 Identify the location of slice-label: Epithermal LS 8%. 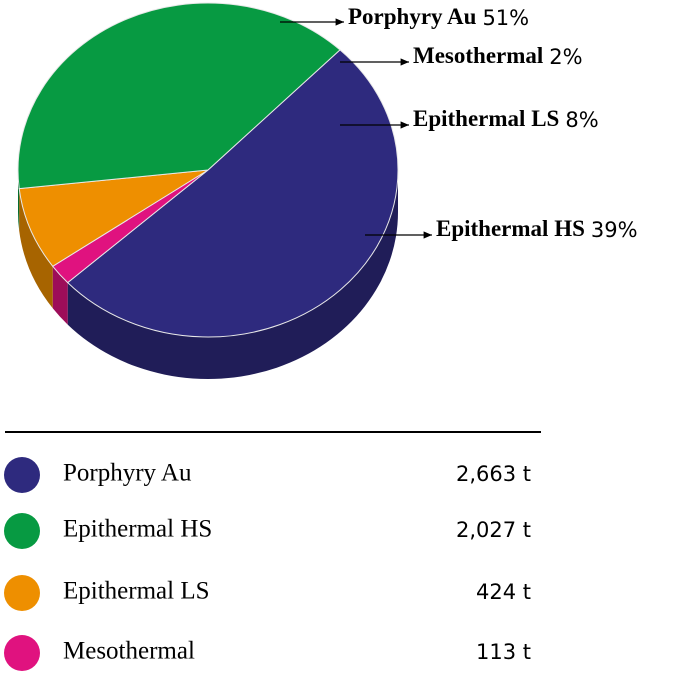
(506, 119).